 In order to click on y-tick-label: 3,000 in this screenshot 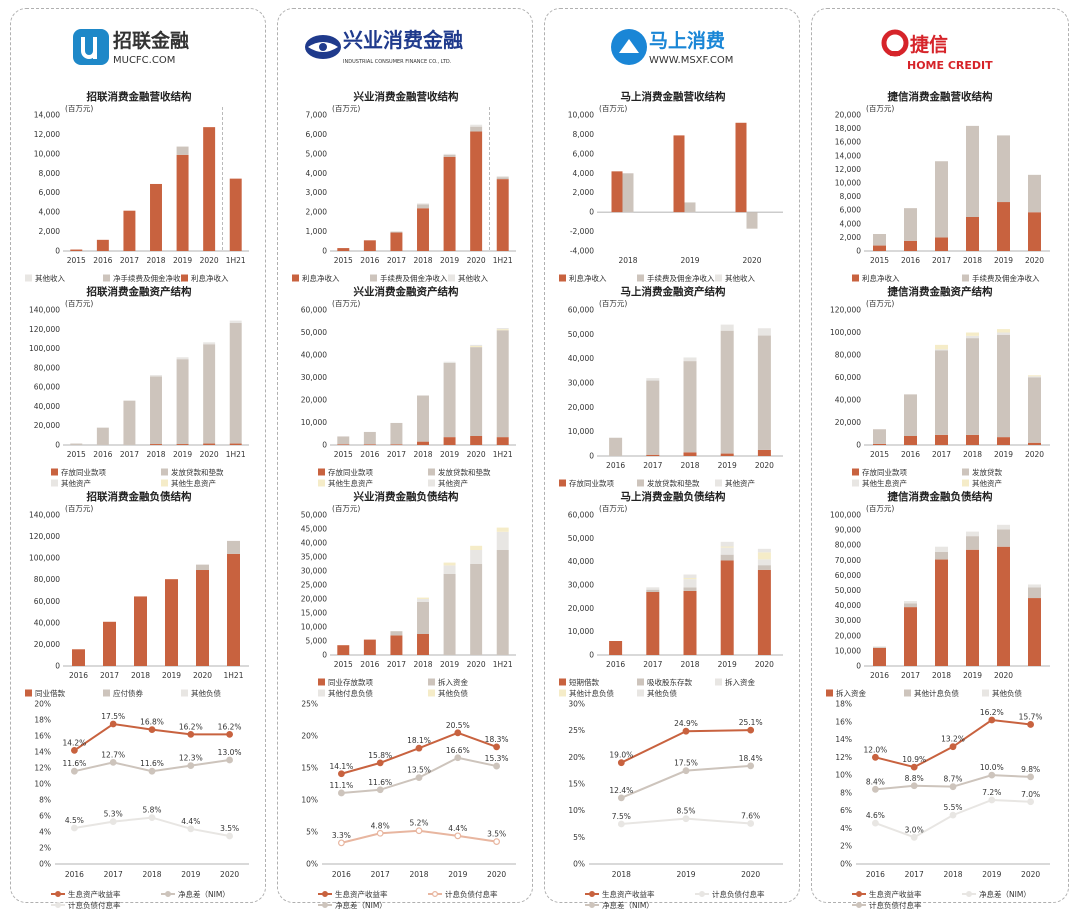, I will do `click(317, 192)`.